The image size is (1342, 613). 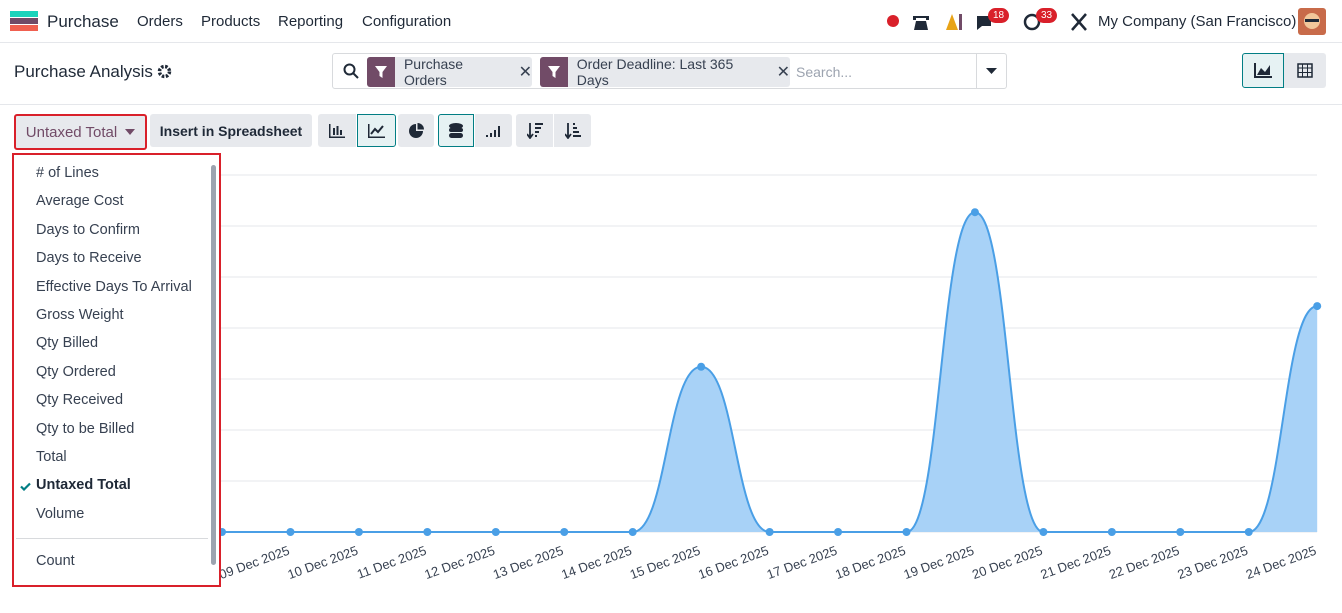 What do you see at coordinates (802, 562) in the screenshot?
I see `x-tick-label: 17 Dec 2025` at bounding box center [802, 562].